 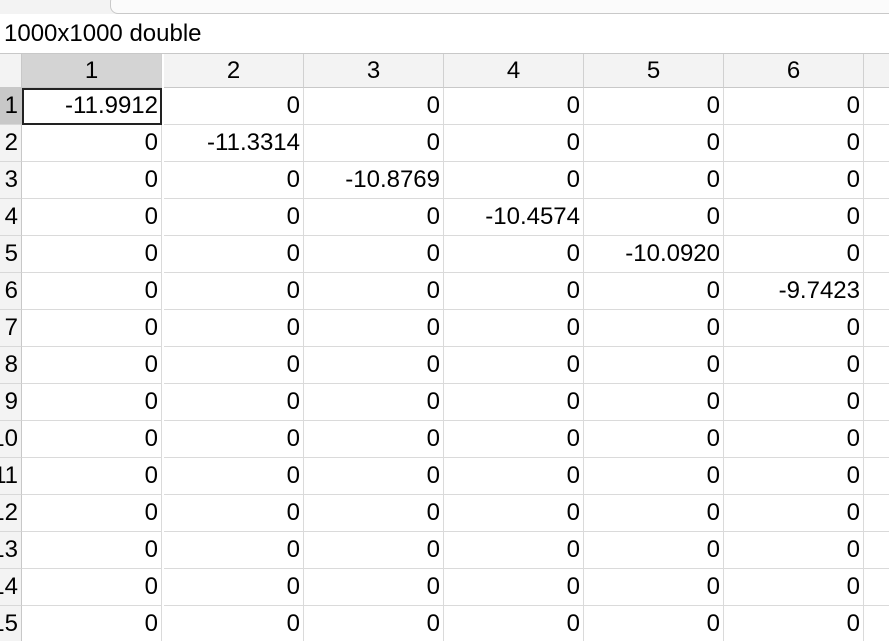 What do you see at coordinates (876, 71) in the screenshot?
I see `column-header-next` at bounding box center [876, 71].